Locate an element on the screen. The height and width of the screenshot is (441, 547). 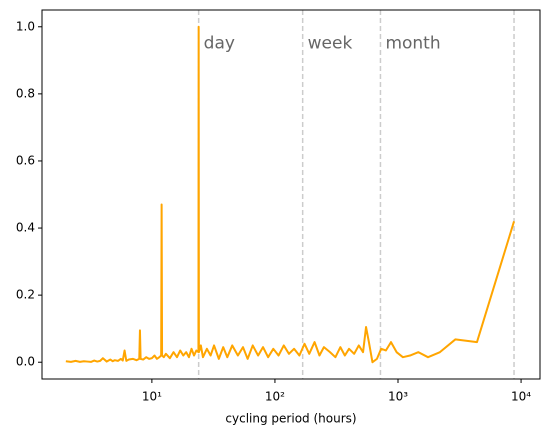
y-tick-label: 0.4 is located at coordinates (25, 228).